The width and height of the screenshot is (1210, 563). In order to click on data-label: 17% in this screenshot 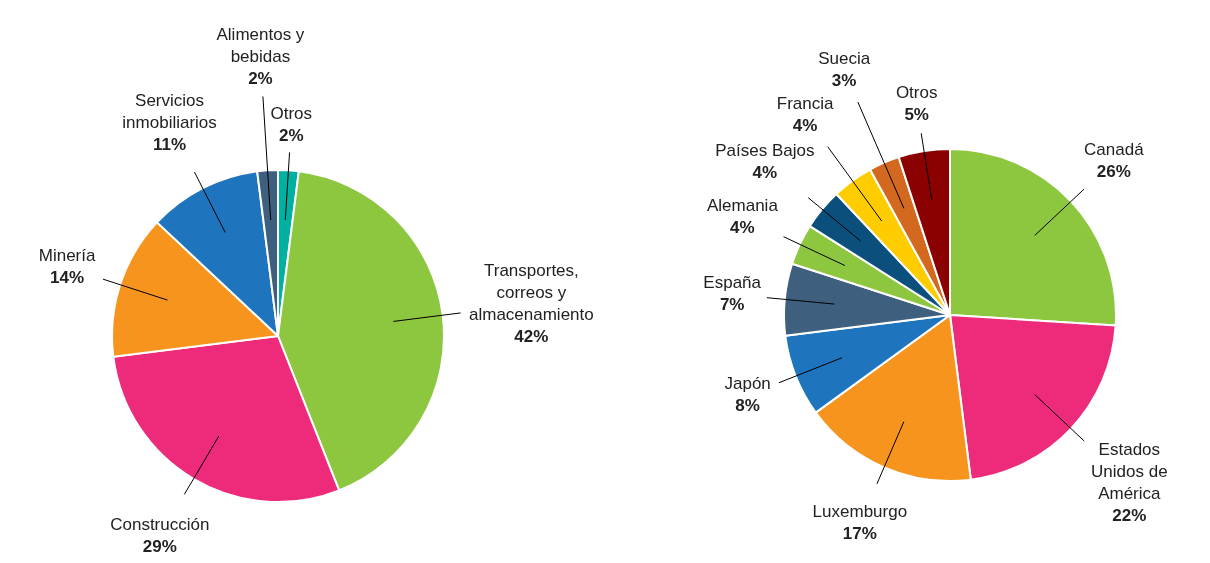, I will do `click(859, 533)`.